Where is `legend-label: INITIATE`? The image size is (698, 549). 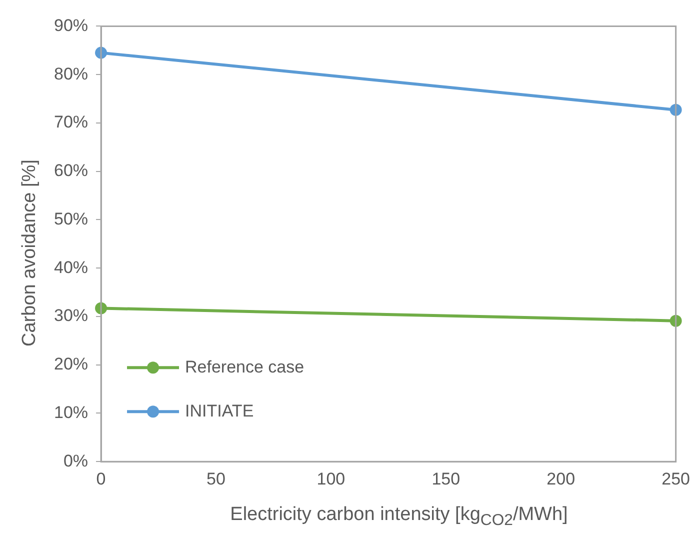 legend-label: INITIATE is located at coordinates (219, 410).